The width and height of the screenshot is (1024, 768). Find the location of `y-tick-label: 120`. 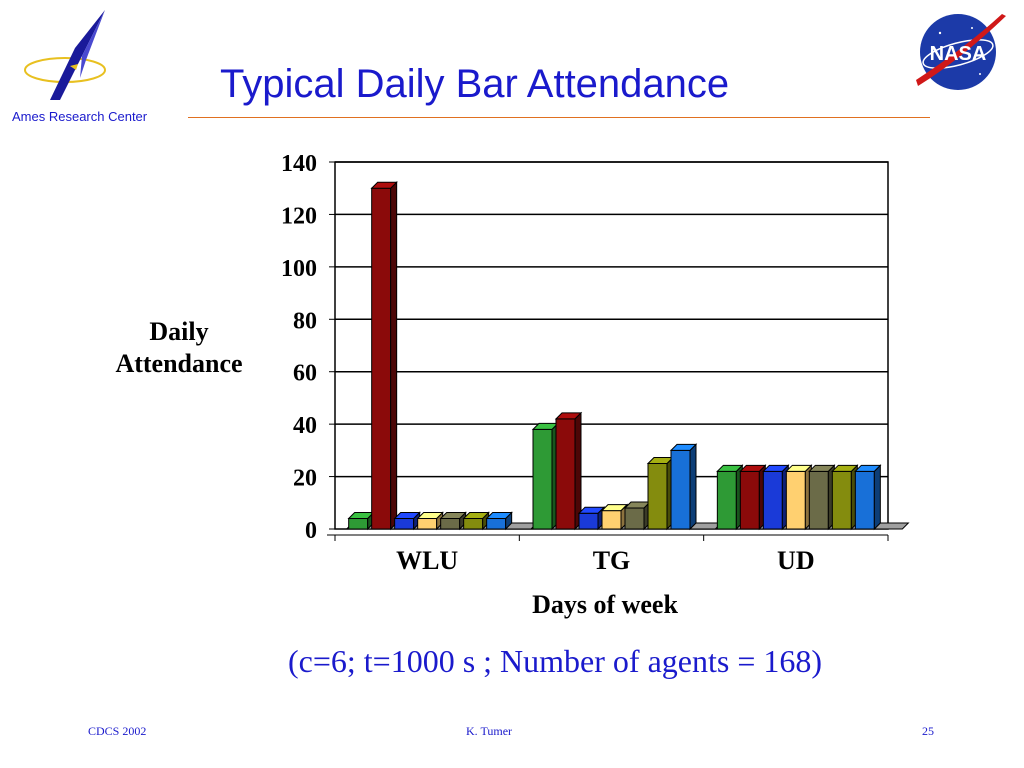

y-tick-label: 120 is located at coordinates (299, 216).